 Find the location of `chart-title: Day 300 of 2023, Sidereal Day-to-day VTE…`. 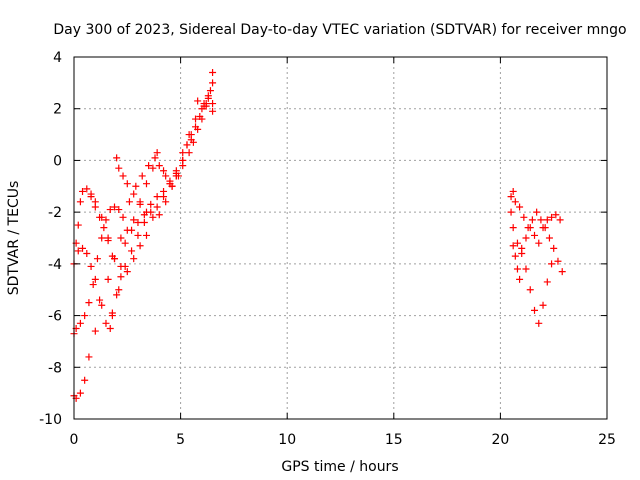

chart-title: Day 300 of 2023, Sidereal Day-to-day VTE… is located at coordinates (339, 30).